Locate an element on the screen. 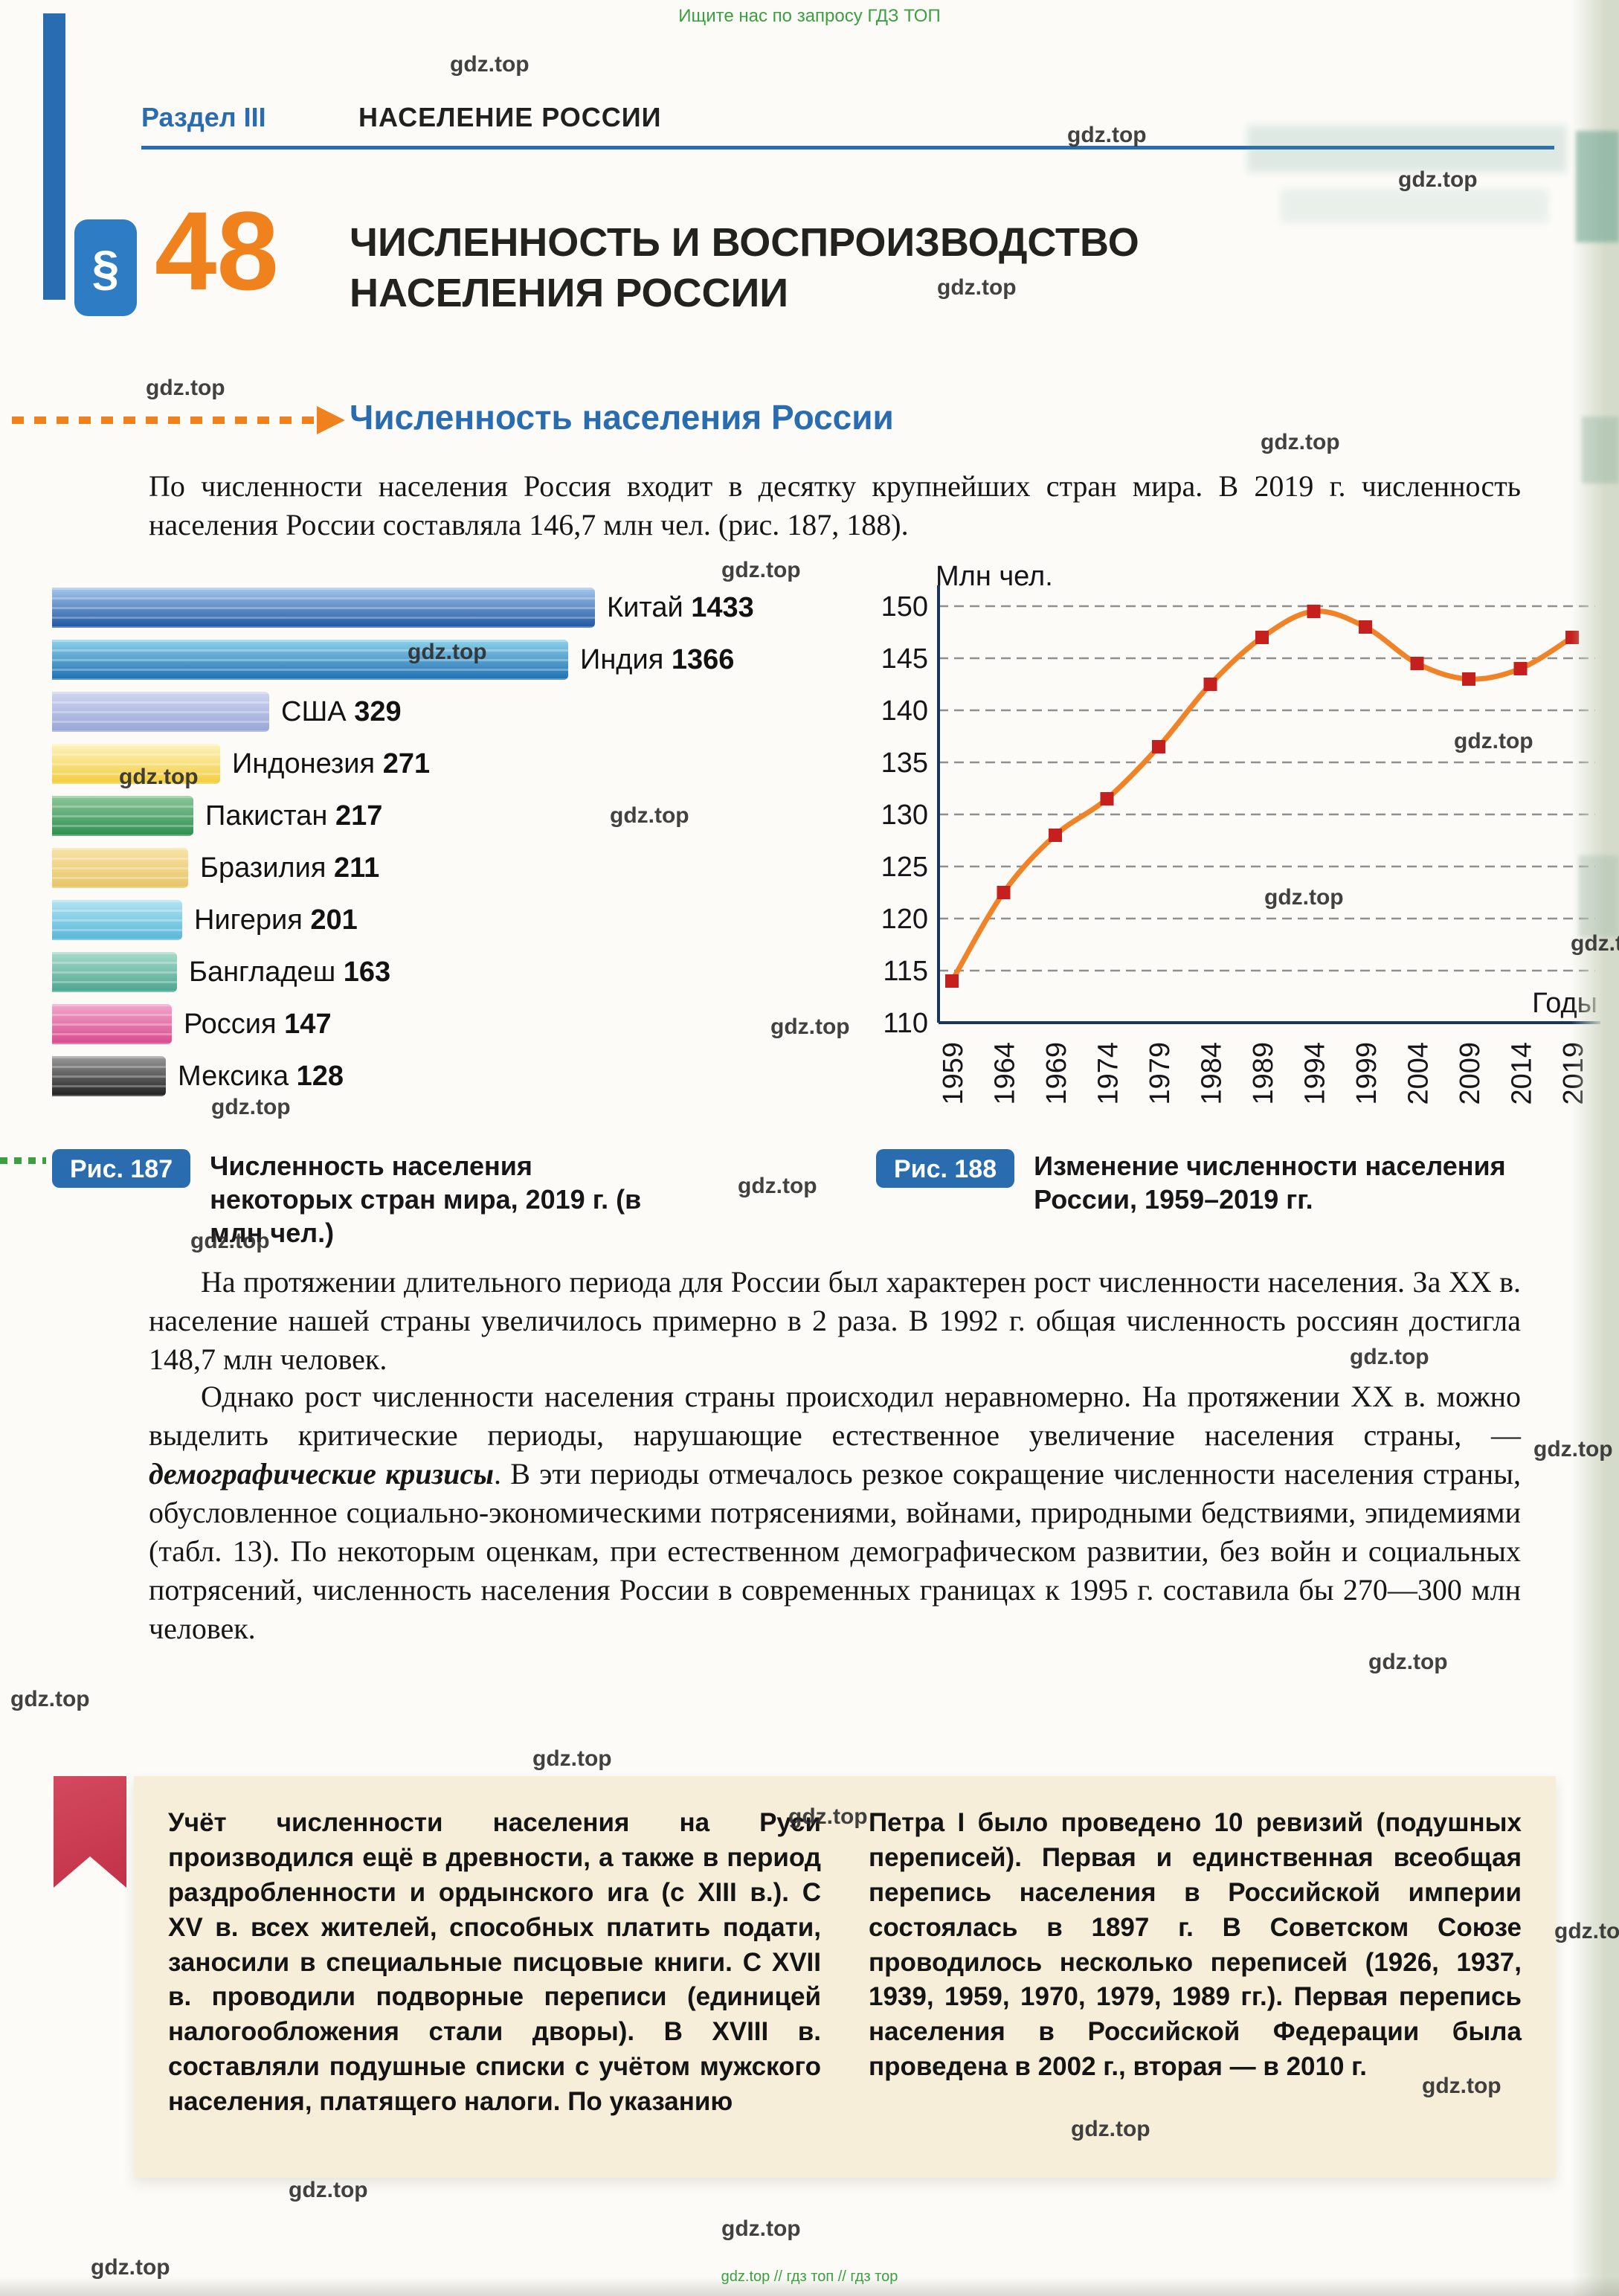 Image resolution: width=1619 pixels, height=2296 pixels. svg-text: 1984 is located at coordinates (1212, 1073).